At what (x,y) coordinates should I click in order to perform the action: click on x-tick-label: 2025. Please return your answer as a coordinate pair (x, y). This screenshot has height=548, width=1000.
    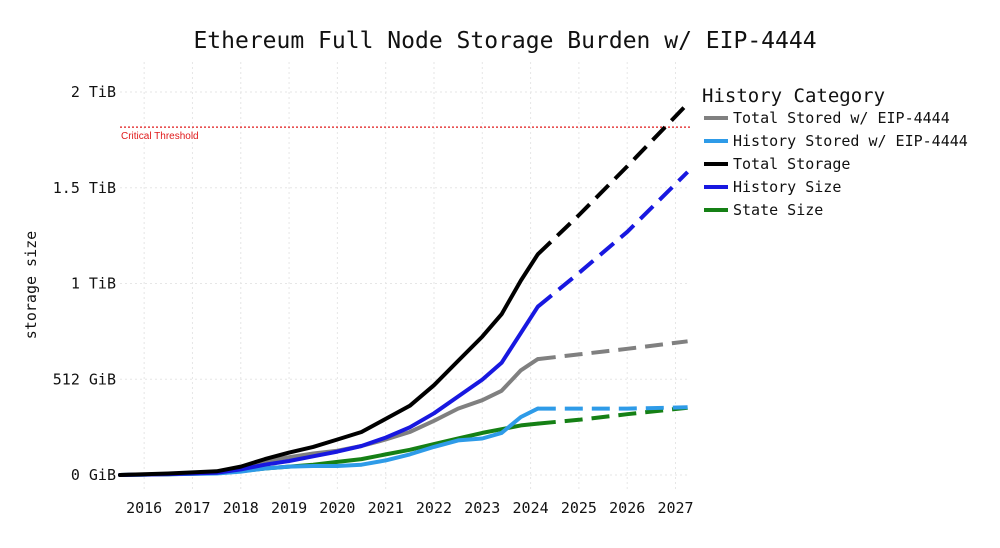
    Looking at the image, I should click on (579, 508).